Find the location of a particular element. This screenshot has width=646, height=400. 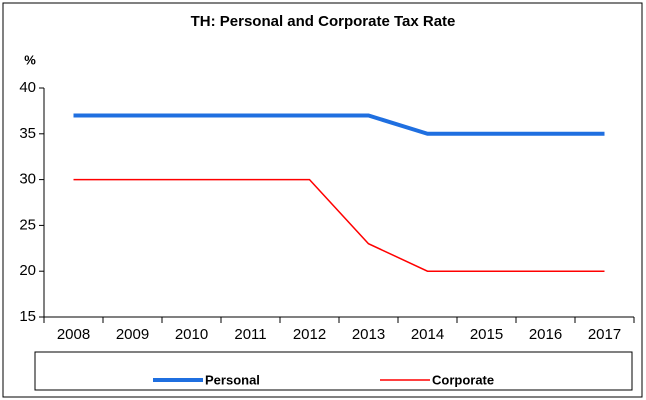

chart-title: TH: Personal and Corporate Tax Rate is located at coordinates (323, 21).